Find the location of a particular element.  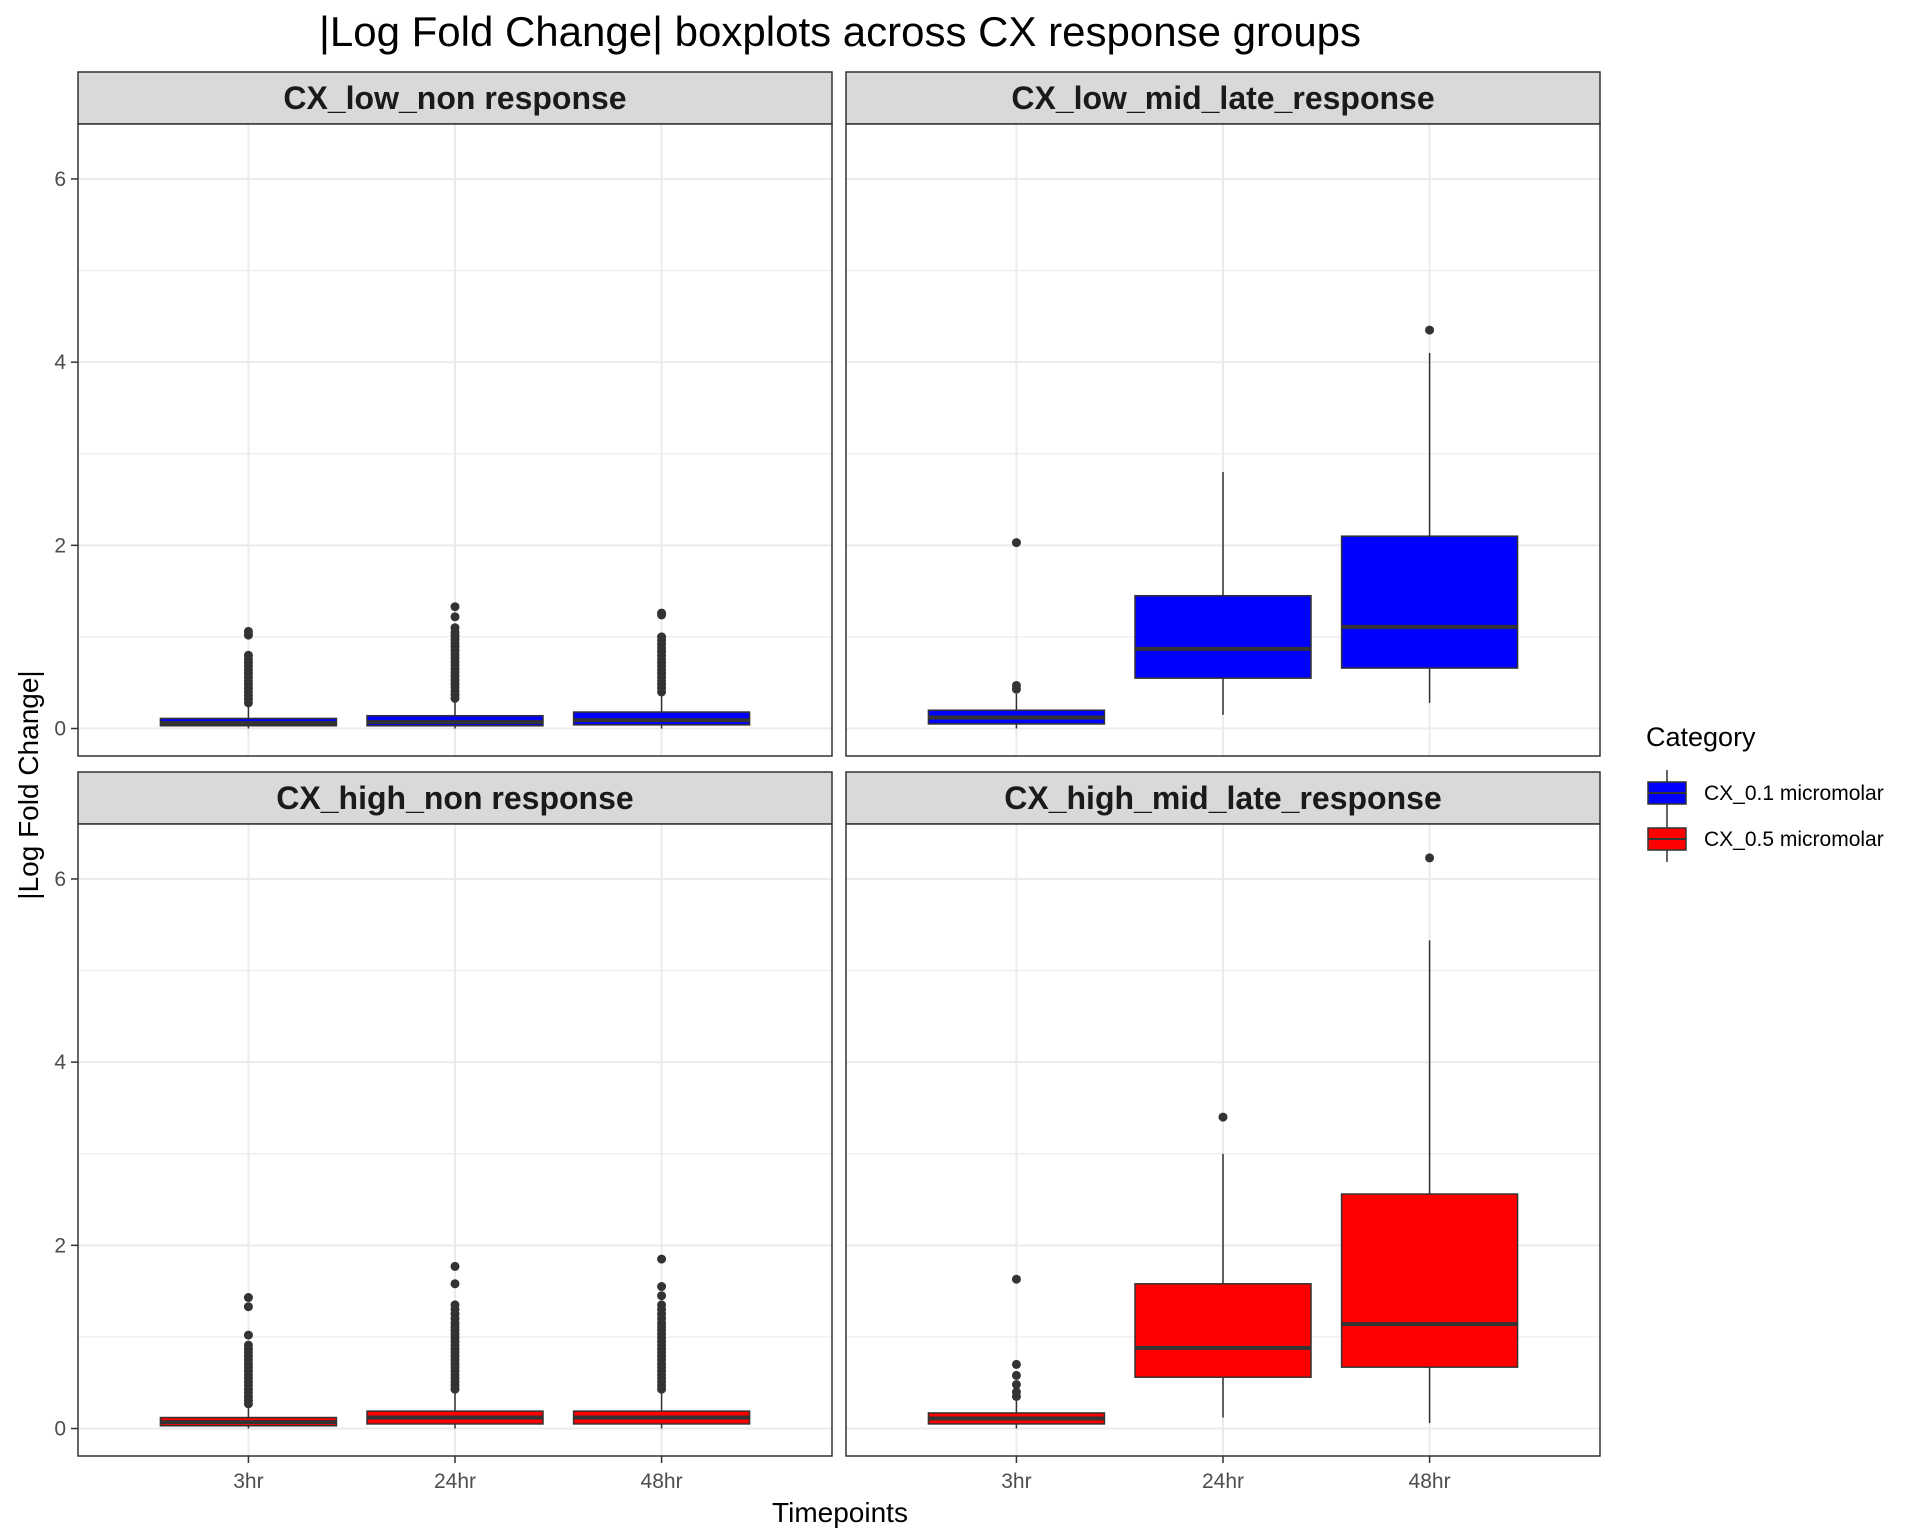

facet-strip-cx-high-mid-late-response is located at coordinates (1223, 798).